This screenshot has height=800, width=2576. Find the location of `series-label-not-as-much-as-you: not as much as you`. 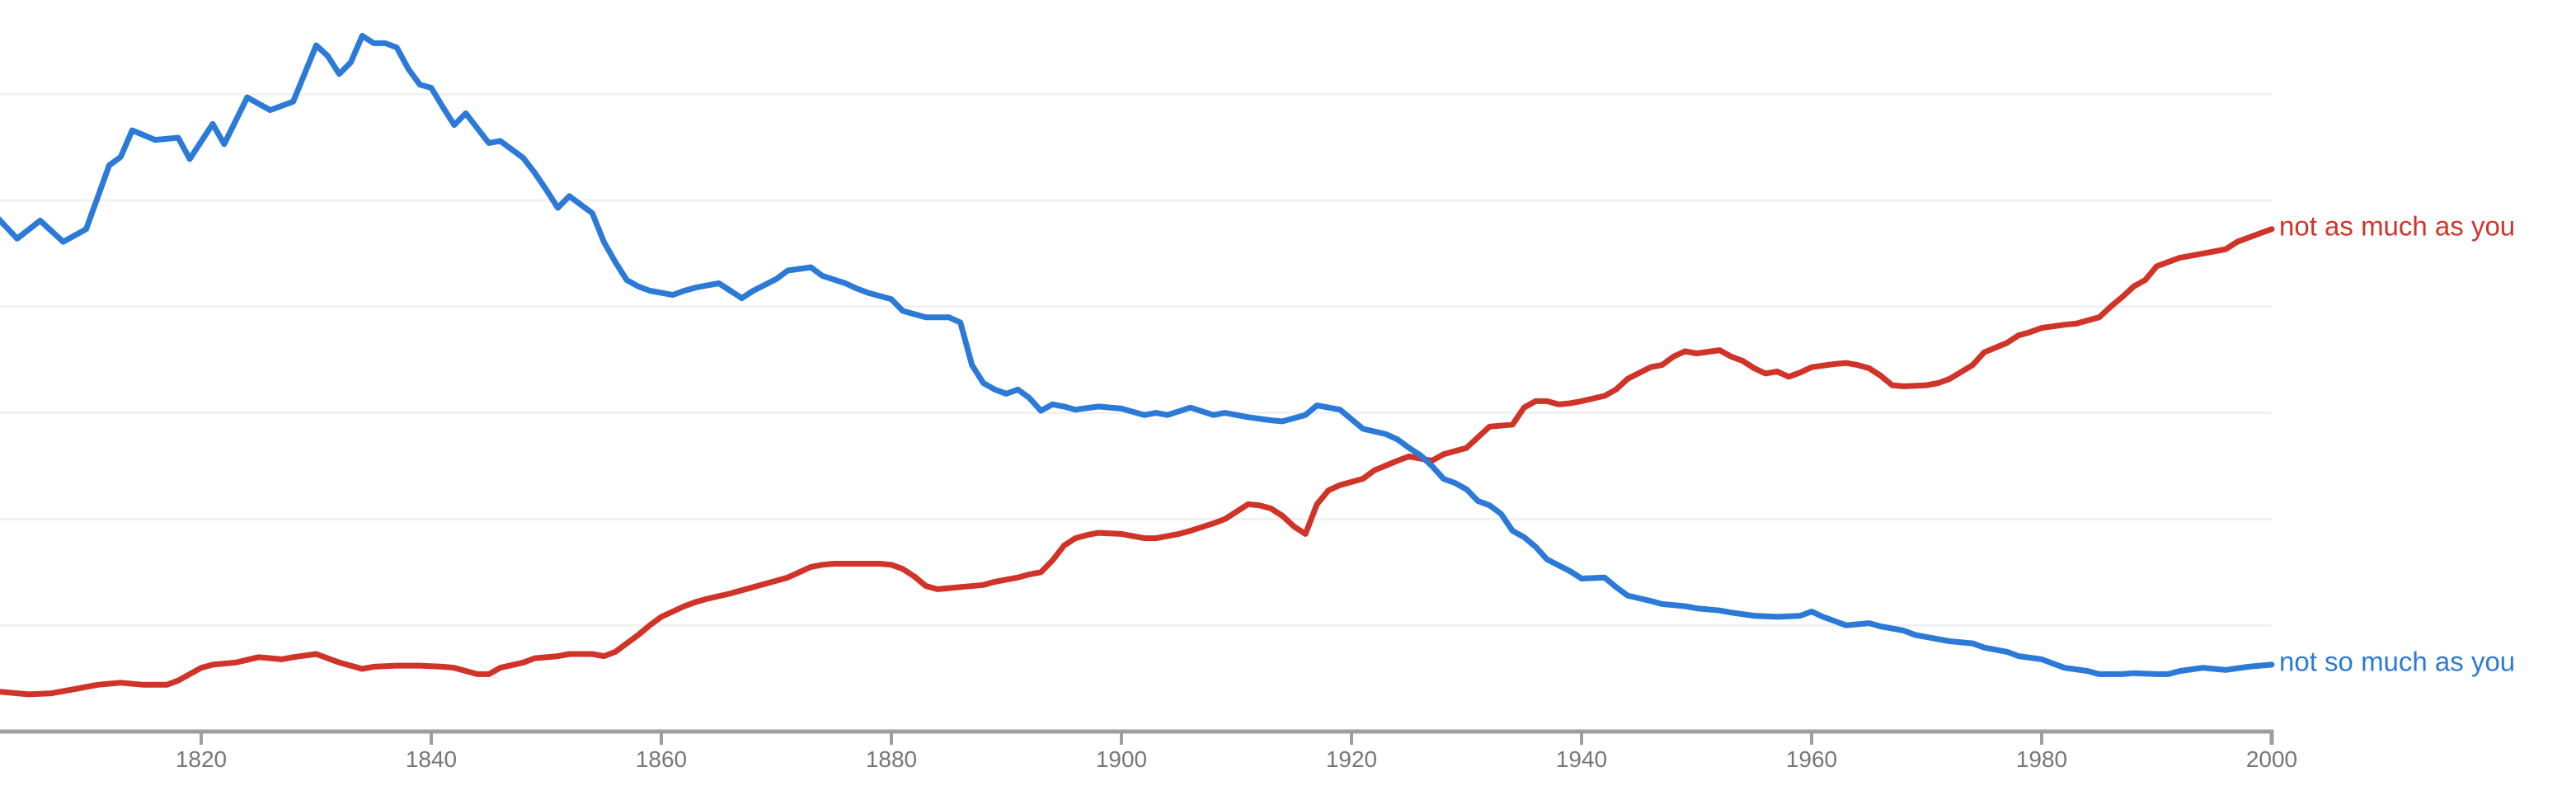

series-label-not-as-much-as-you: not as much as you is located at coordinates (2397, 226).